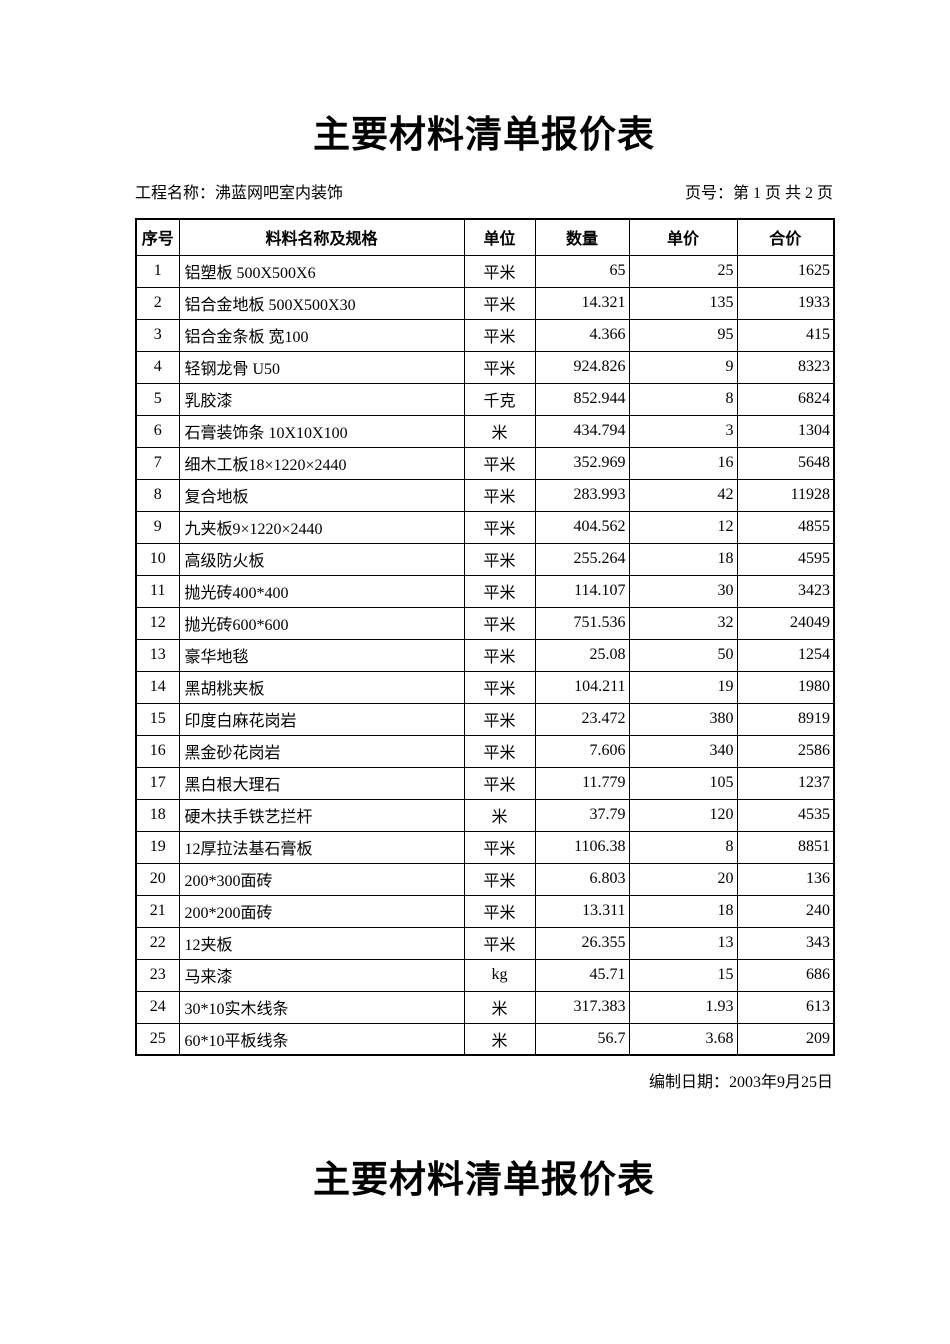  What do you see at coordinates (157, 399) in the screenshot?
I see `index-cell: 5` at bounding box center [157, 399].